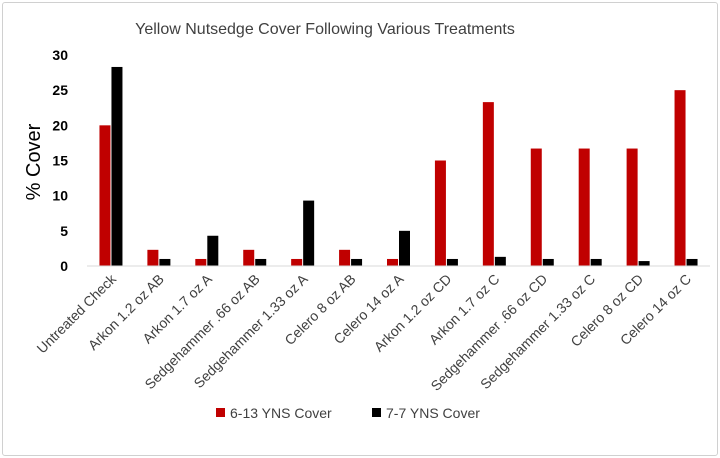 Image resolution: width=720 pixels, height=458 pixels. I want to click on y-tick-label: 20, so click(60, 125).